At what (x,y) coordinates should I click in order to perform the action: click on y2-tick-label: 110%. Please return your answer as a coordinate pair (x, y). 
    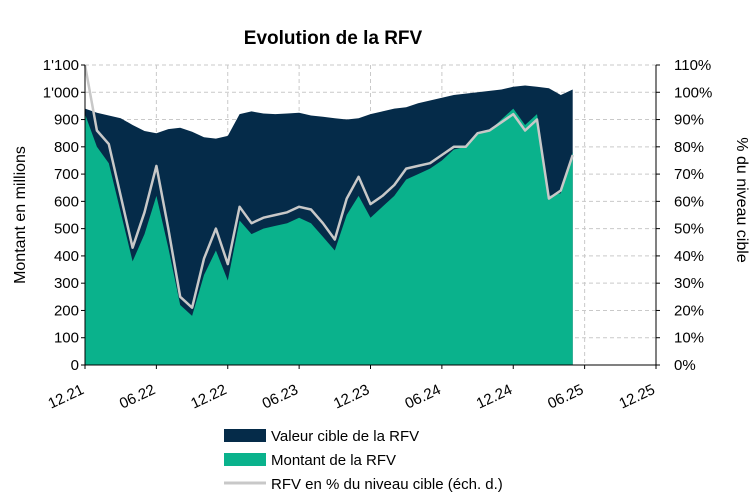
    Looking at the image, I should click on (692, 65).